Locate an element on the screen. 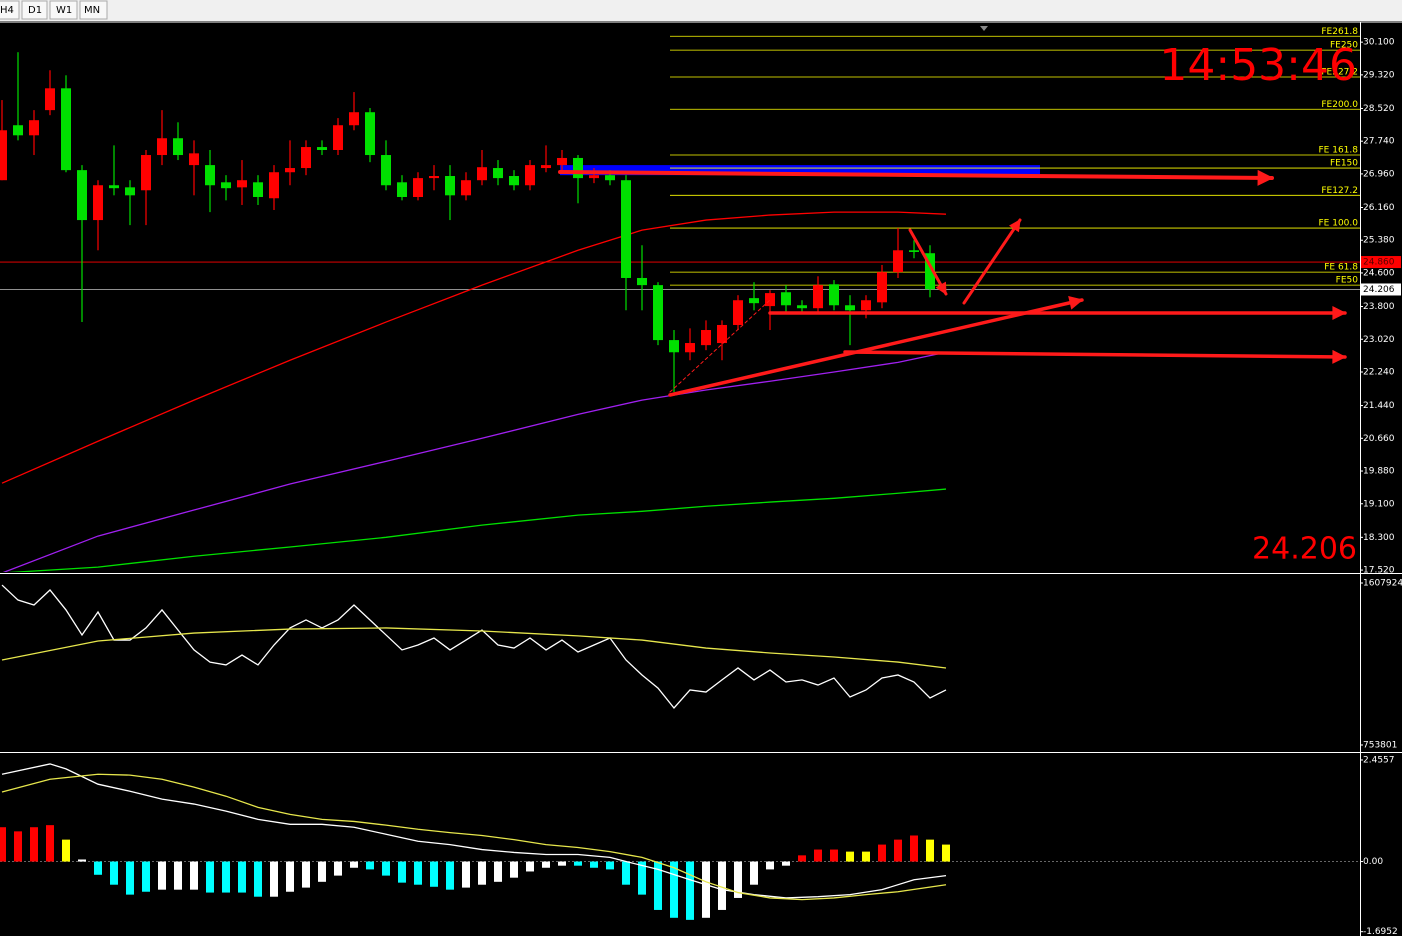 Image resolution: width=1402 pixels, height=936 pixels. timeframe-tabs: H4 D1 W1 MN is located at coordinates (54, 10).